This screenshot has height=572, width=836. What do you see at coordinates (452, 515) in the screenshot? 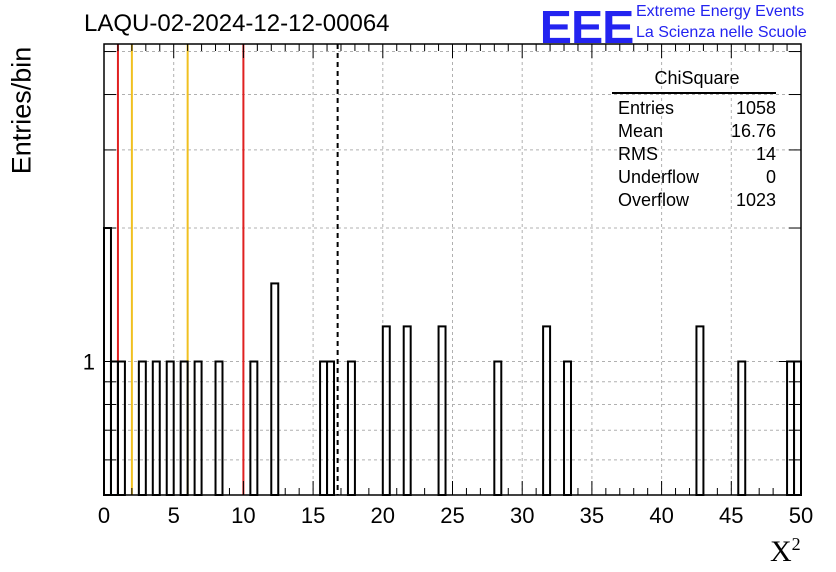
I see `x-tick-label: 25` at bounding box center [452, 515].